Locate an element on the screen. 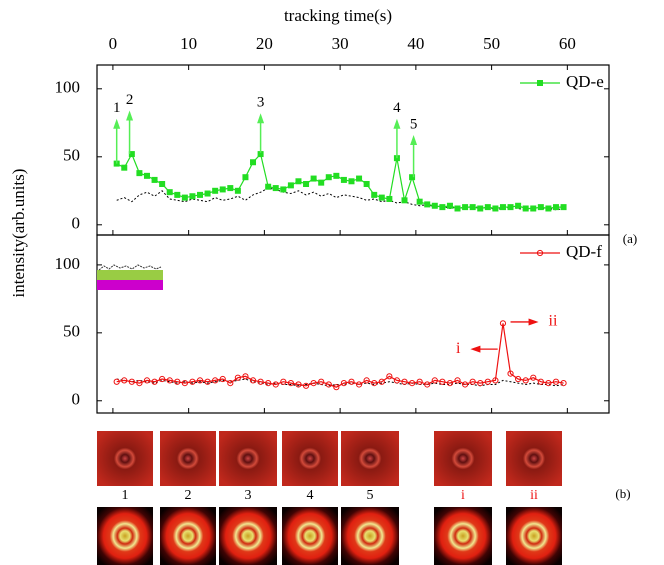 The width and height of the screenshot is (664, 565). x-tick-label: 40 is located at coordinates (415, 43).